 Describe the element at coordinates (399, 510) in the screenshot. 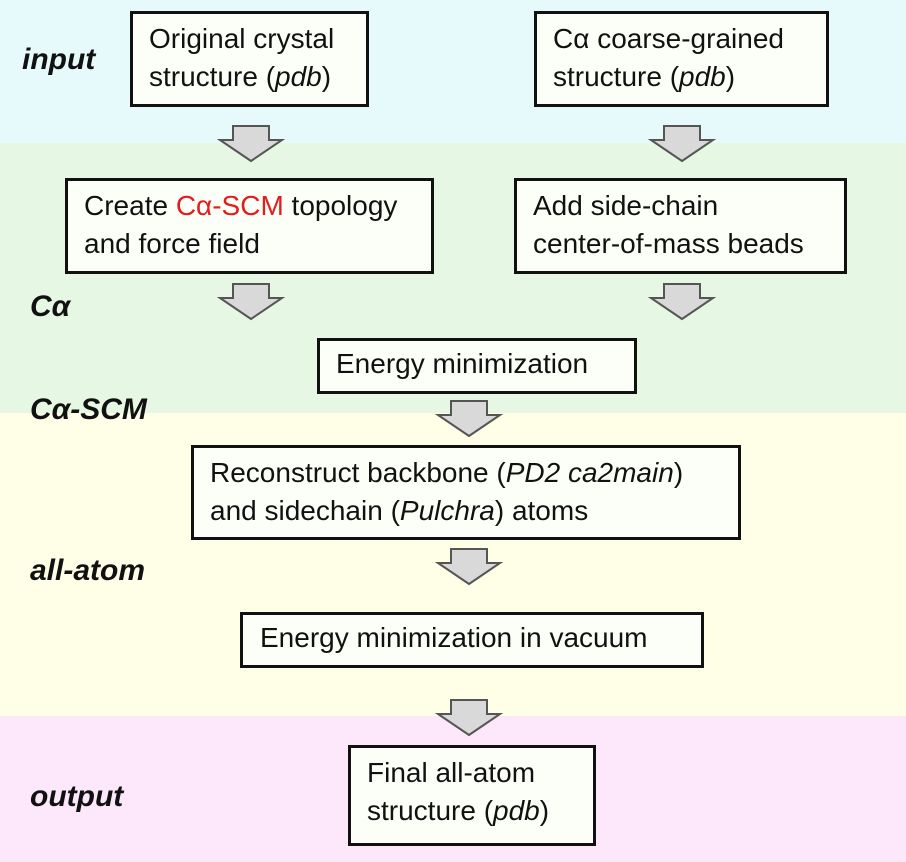

I see `reconstruct-line2: and sidechain (Pulchra) atoms` at that location.